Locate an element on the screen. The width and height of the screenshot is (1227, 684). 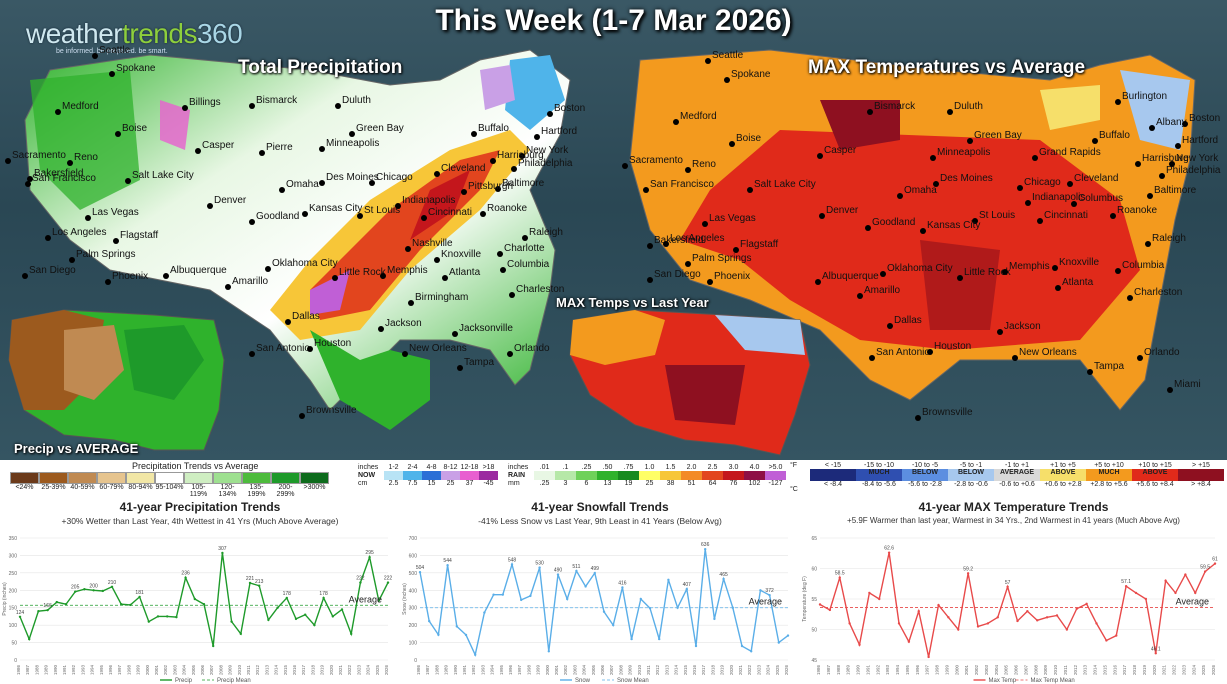
precip-city-label: Palm Springs is located at coordinates (106, 254).